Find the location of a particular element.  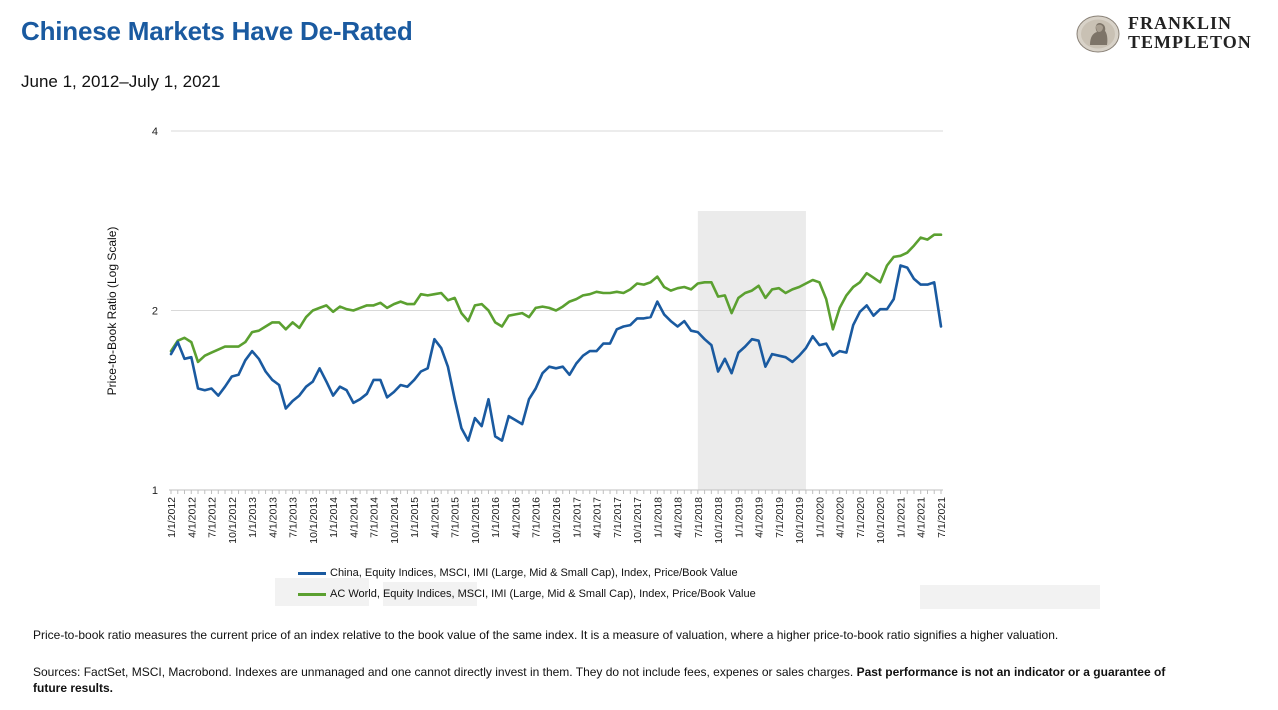

y-tick-label: 4 is located at coordinates (155, 132).